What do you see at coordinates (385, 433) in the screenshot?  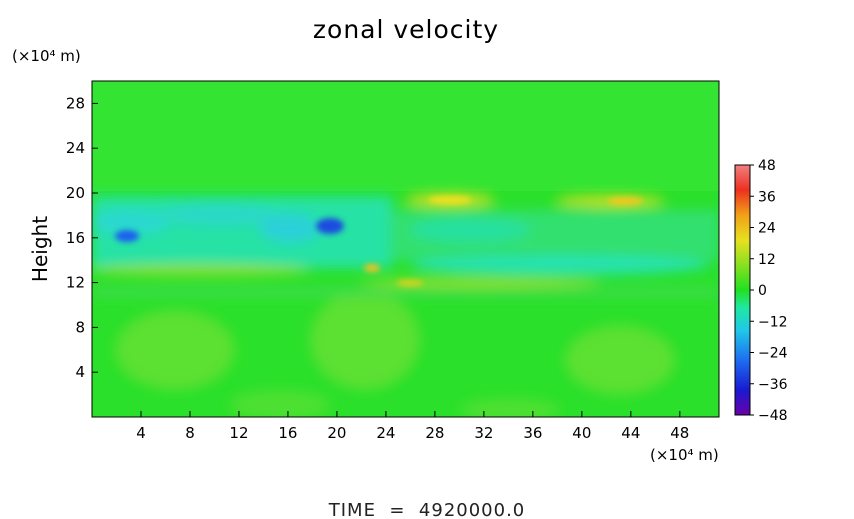 I see `x-tick-label: 24` at bounding box center [385, 433].